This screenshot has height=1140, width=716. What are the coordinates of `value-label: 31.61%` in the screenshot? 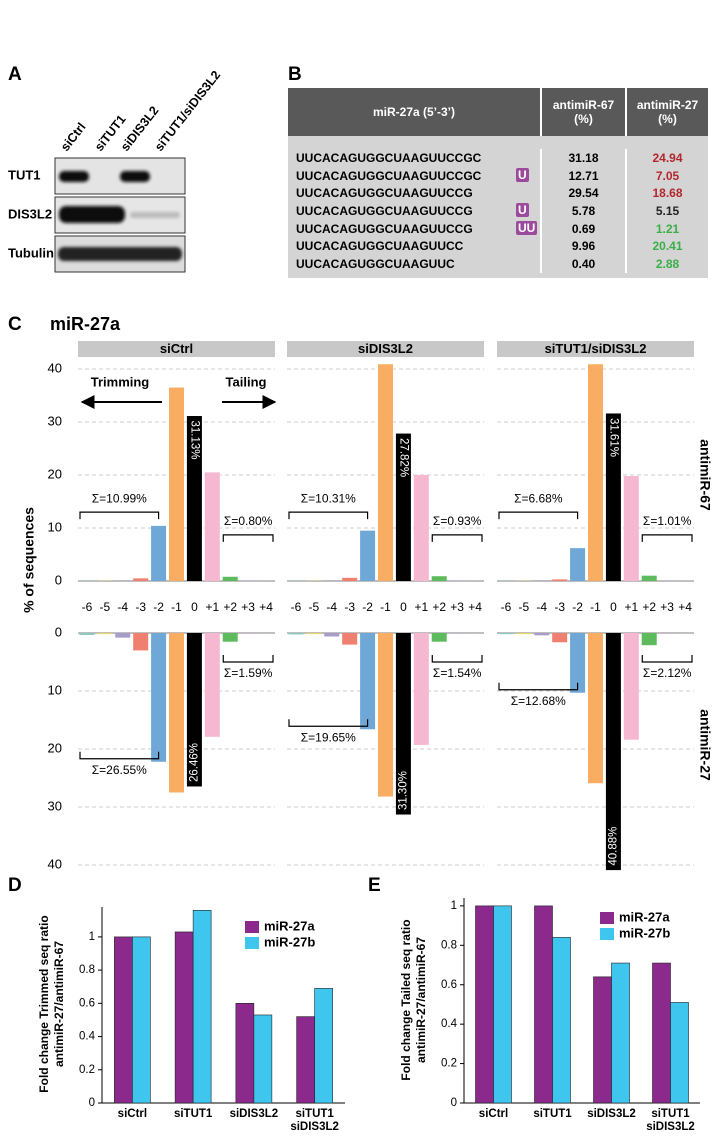 It's located at (613, 437).